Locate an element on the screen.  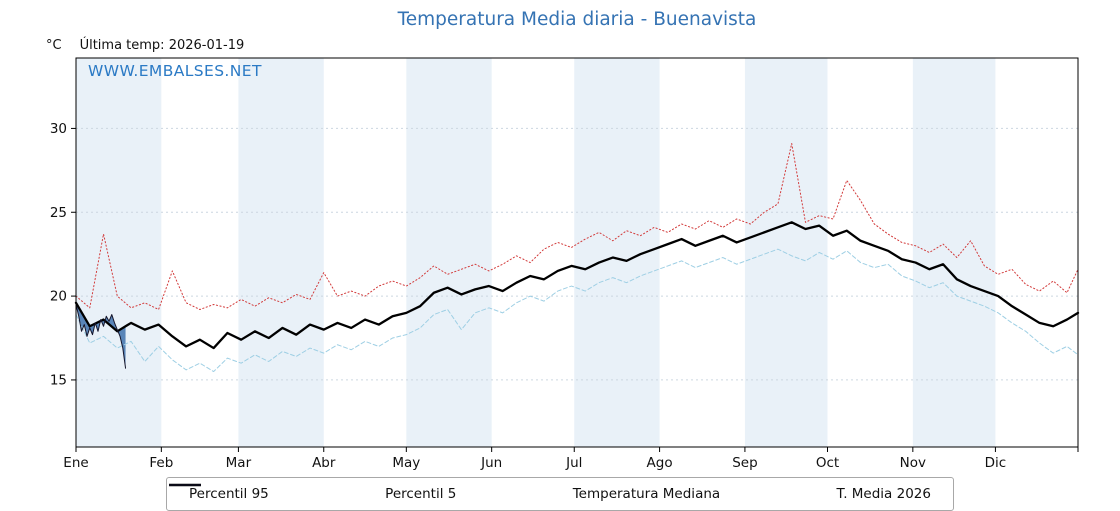
x-tick-label: Nov is located at coordinates (913, 463).